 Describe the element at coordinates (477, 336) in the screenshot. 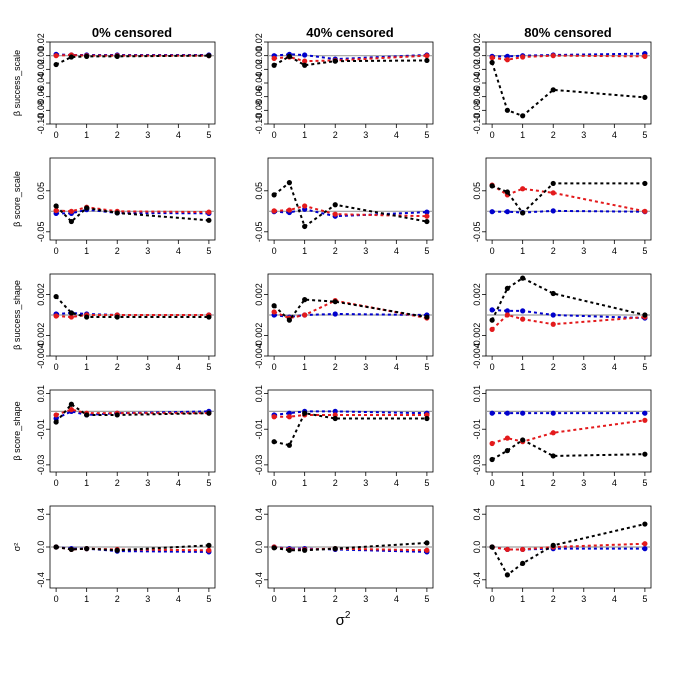

I see `y-tick-label: -0.002` at that location.